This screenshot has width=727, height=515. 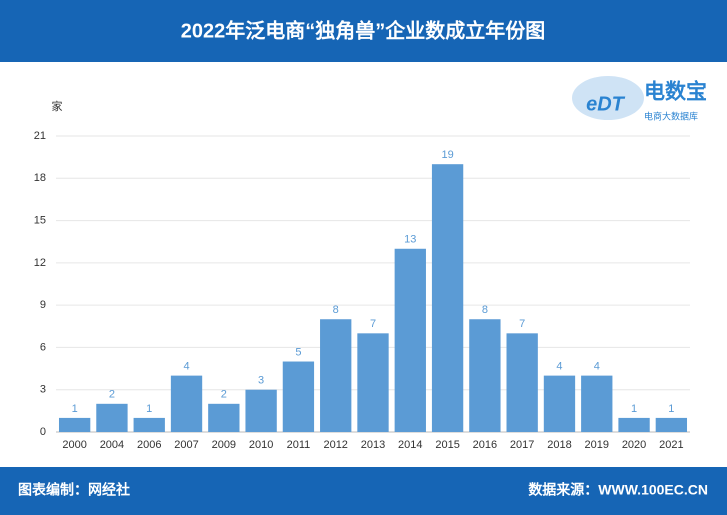 I want to click on logo-cloud, so click(x=608, y=98).